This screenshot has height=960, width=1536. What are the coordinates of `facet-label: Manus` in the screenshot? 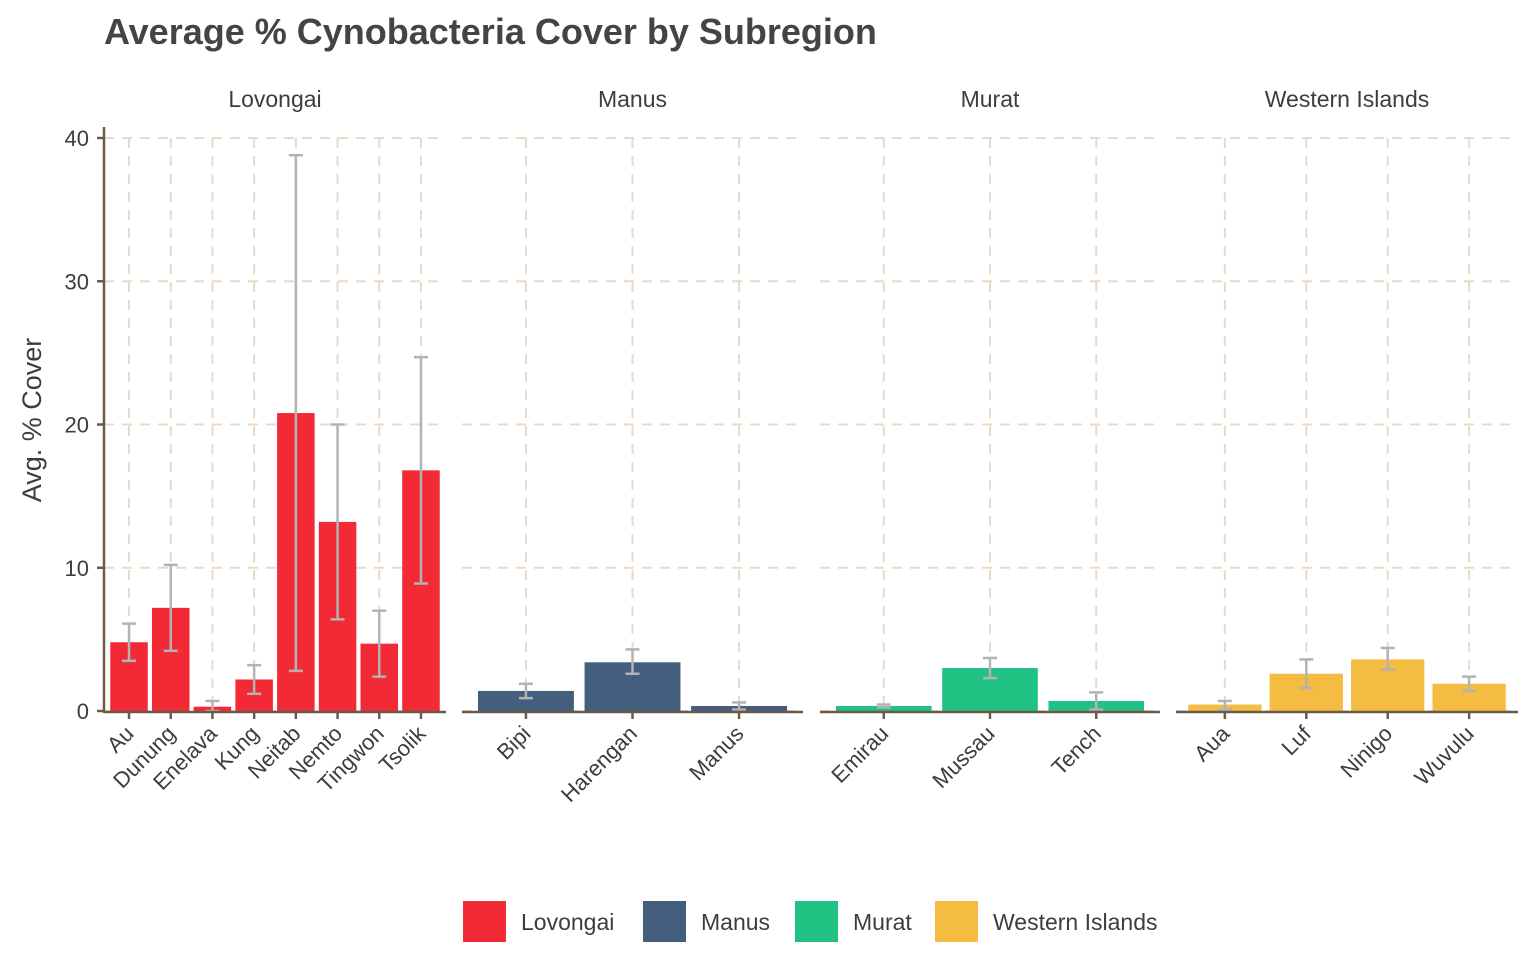 It's located at (632, 99).